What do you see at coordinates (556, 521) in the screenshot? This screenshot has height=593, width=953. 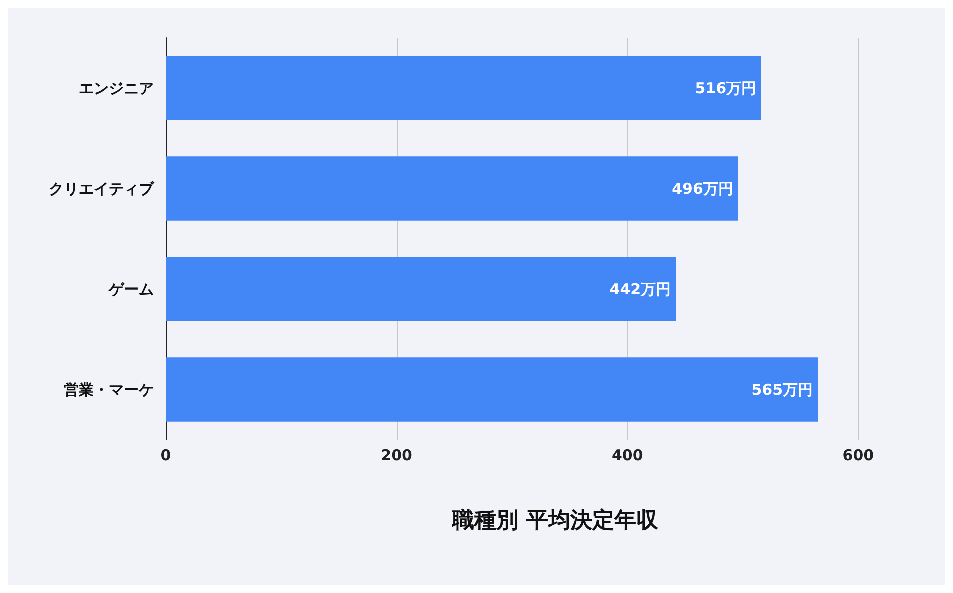 I see `x-axis-title: 職種別 平均決定年収` at bounding box center [556, 521].